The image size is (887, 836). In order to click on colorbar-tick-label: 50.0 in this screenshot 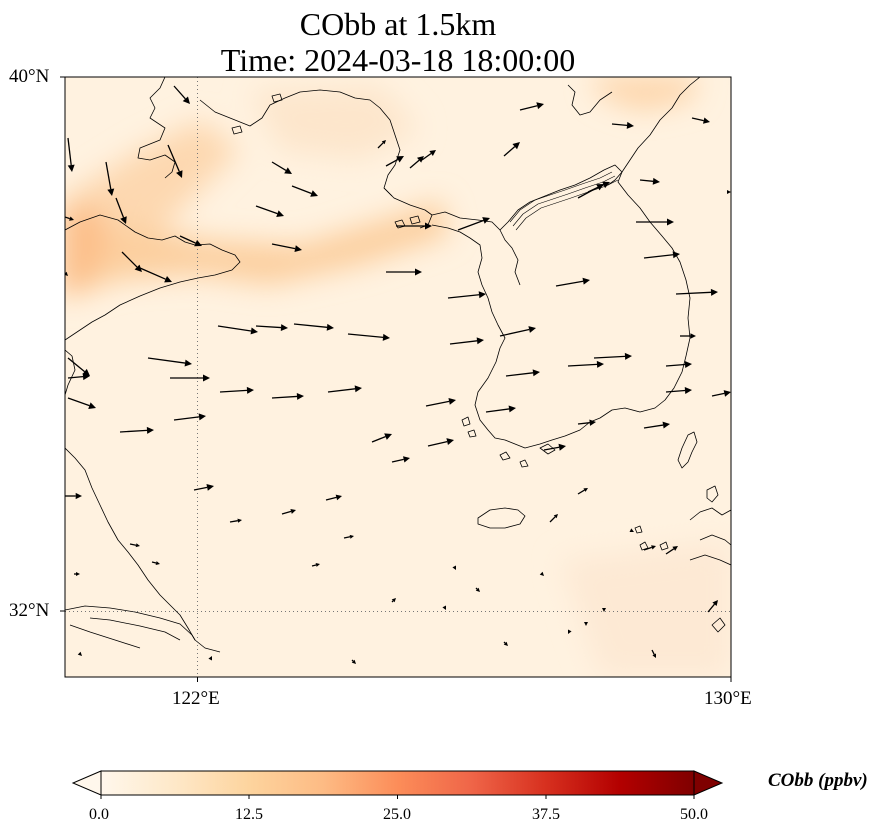, I will do `click(694, 814)`.